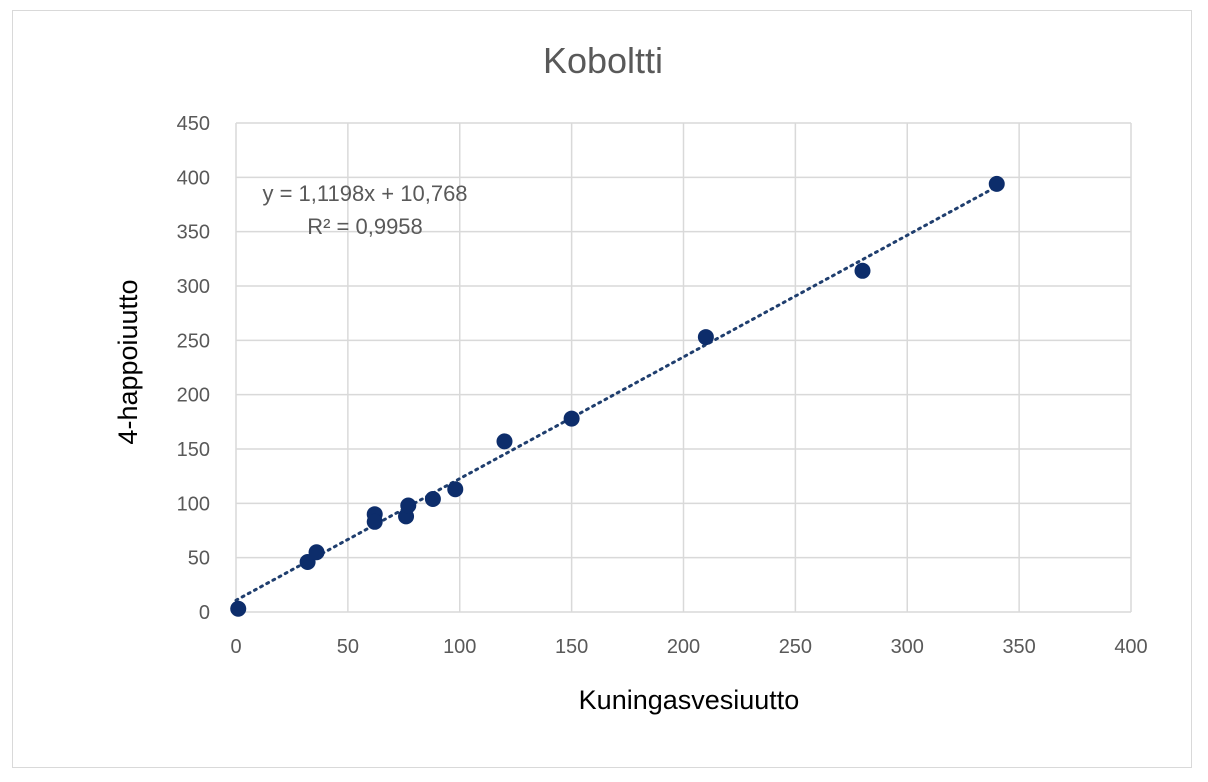 This screenshot has height=782, width=1208. I want to click on y-axis-label: 4-happoiuutto, so click(128, 361).